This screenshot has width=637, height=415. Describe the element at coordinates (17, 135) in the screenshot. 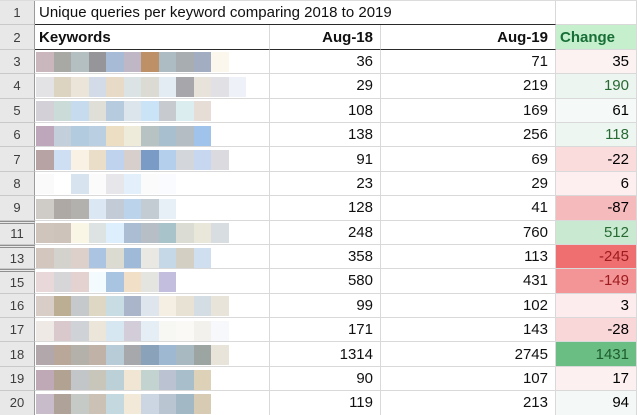

I see `row-number: 6` at that location.